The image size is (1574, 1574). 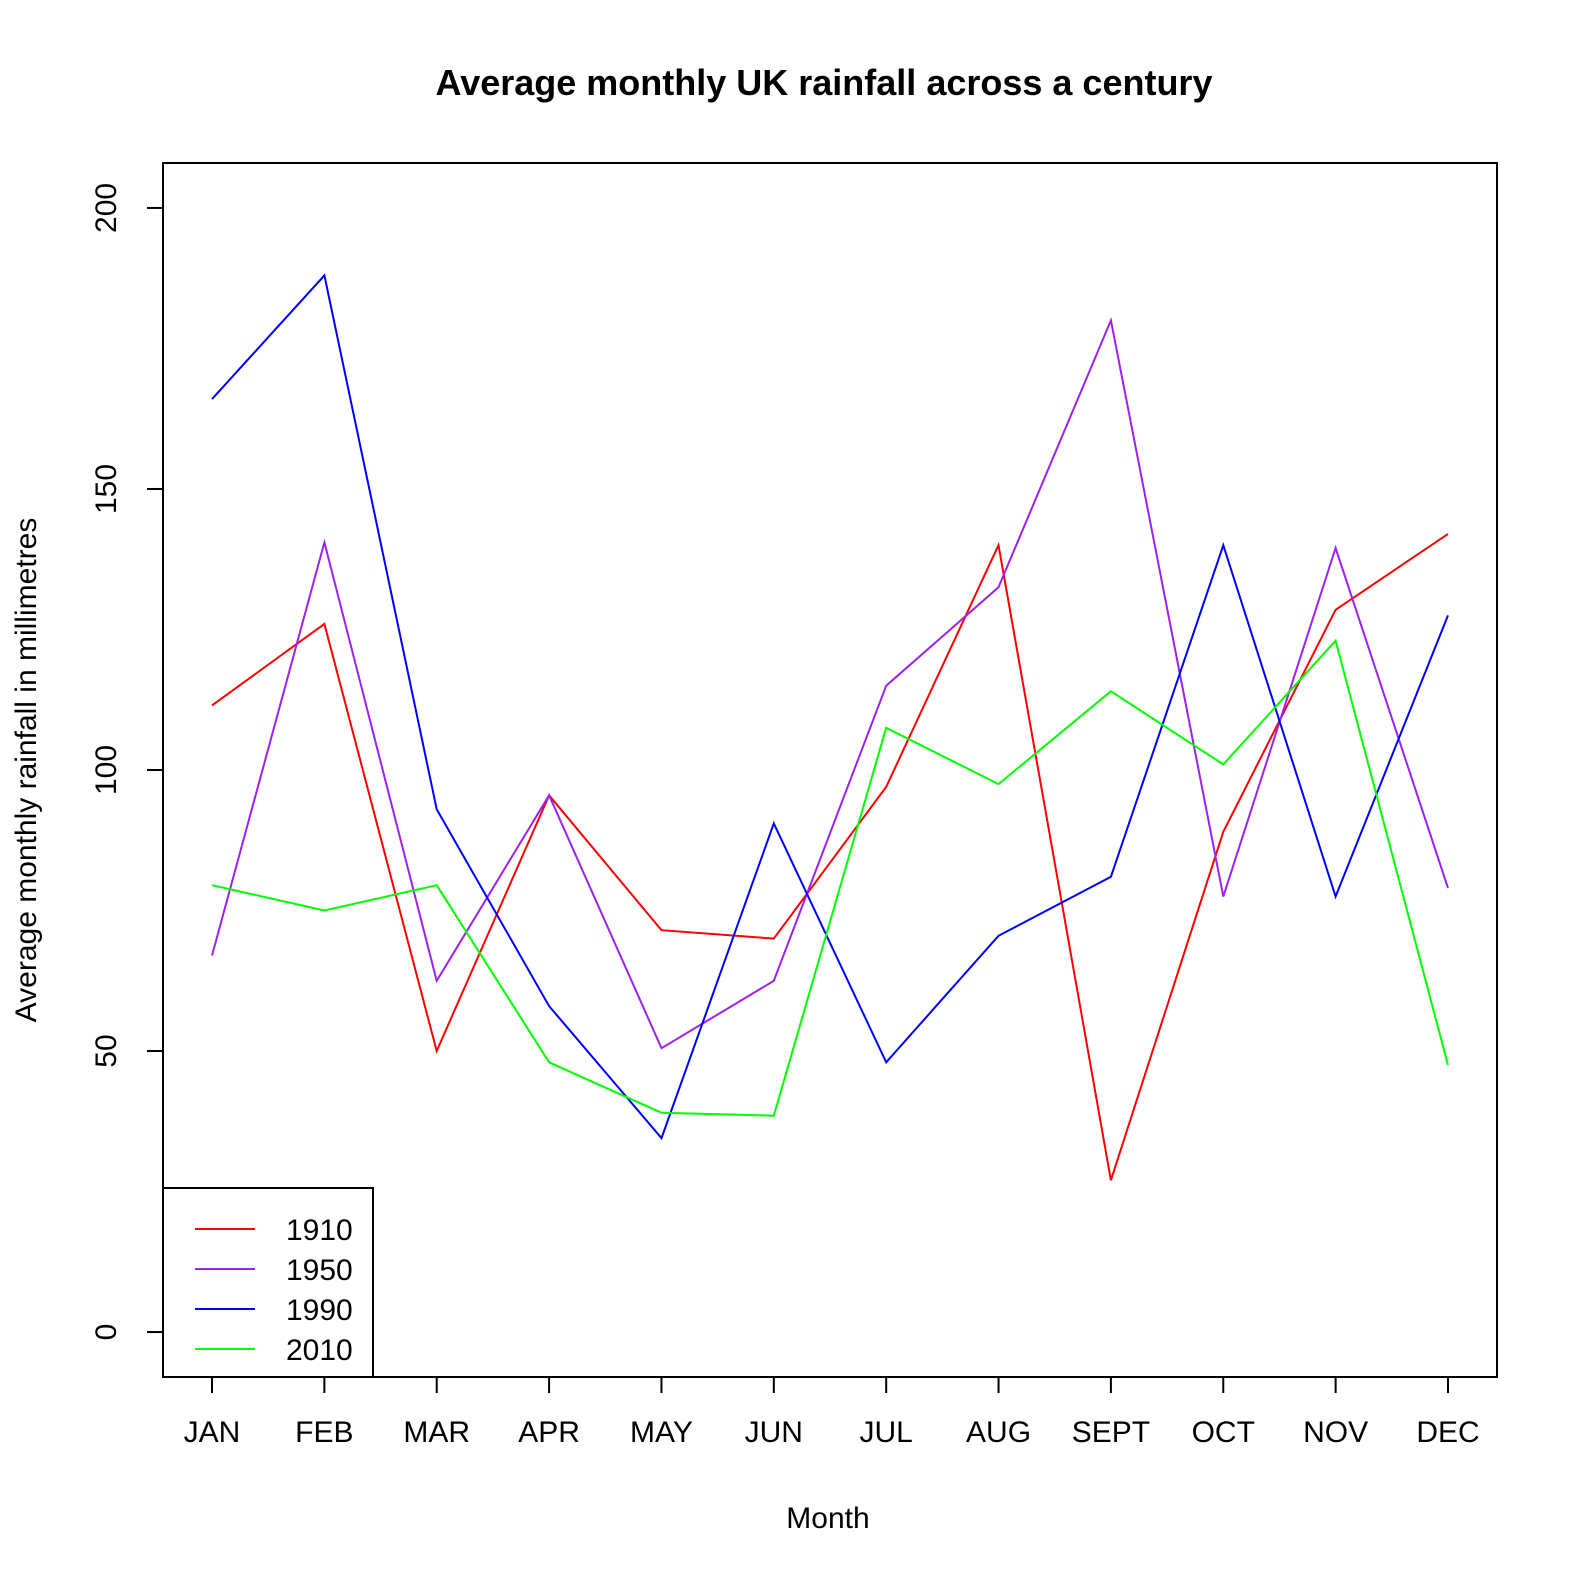 I want to click on x-axis-label: Month, so click(x=827, y=1518).